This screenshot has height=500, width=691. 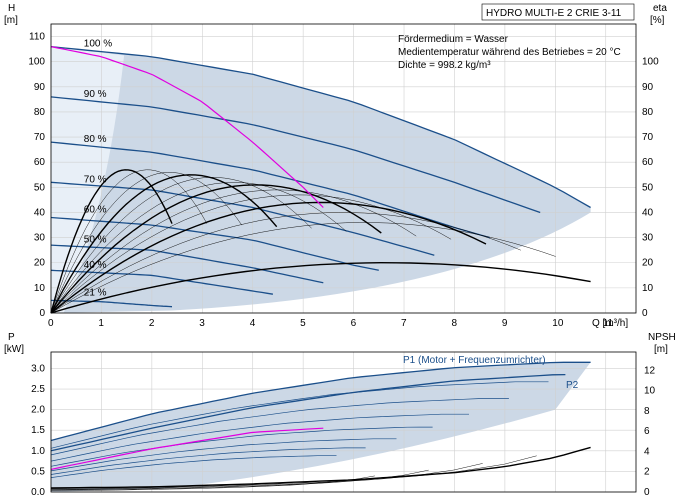 What do you see at coordinates (648, 238) in the screenshot?
I see `top-right-tick-3: 30` at bounding box center [648, 238].